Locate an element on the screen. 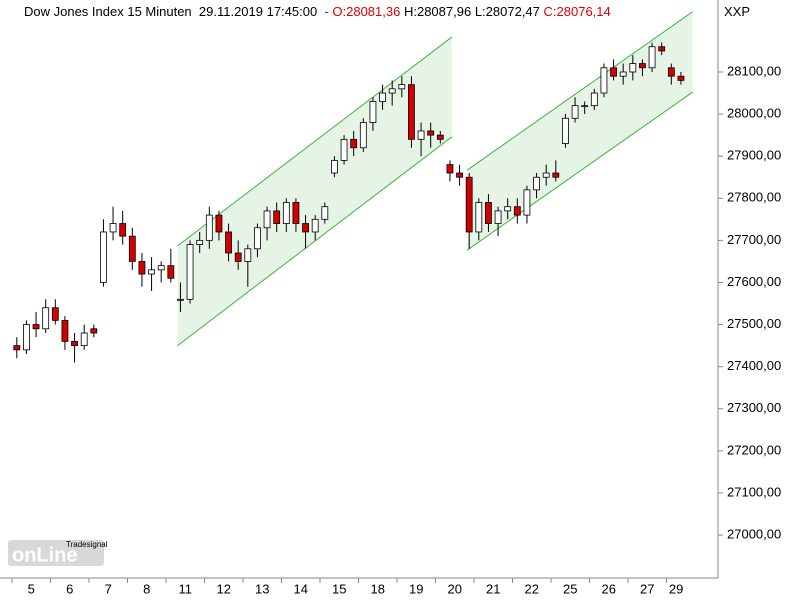 The image size is (800, 605). y-tick-label: 27100,00 is located at coordinates (754, 491).